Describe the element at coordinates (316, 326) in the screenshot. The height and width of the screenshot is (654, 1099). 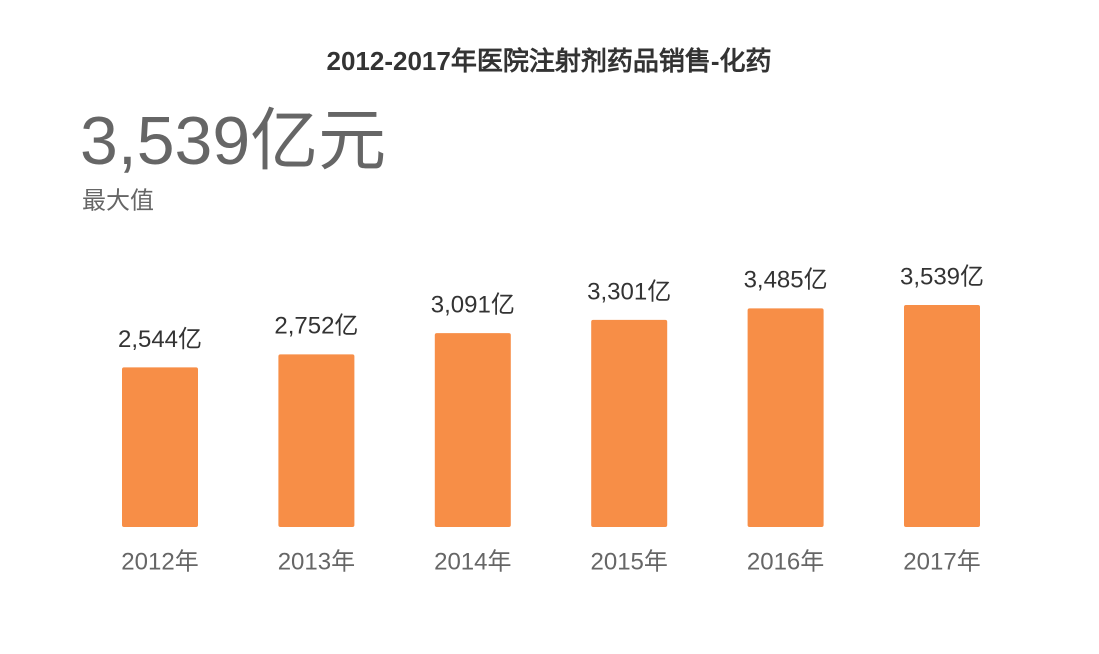
I see `value-label: 2,752亿` at that location.